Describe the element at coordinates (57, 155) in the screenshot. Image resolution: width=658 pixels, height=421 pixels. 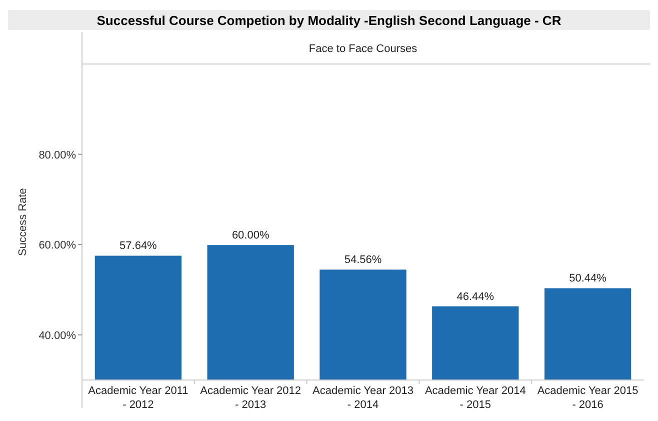
I see `y-tick-label: 80.00%` at that location.